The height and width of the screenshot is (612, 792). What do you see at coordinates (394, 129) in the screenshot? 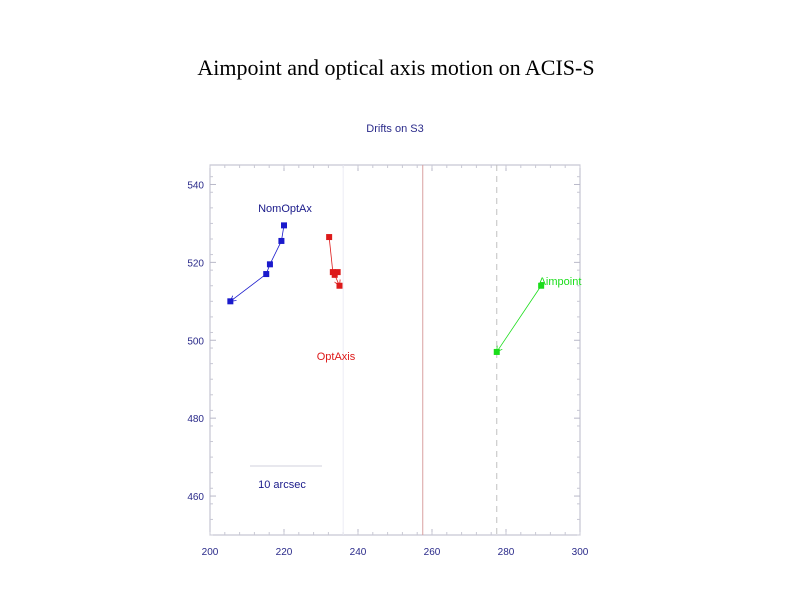
I see `chart-title: Drifts on S3` at bounding box center [394, 129].